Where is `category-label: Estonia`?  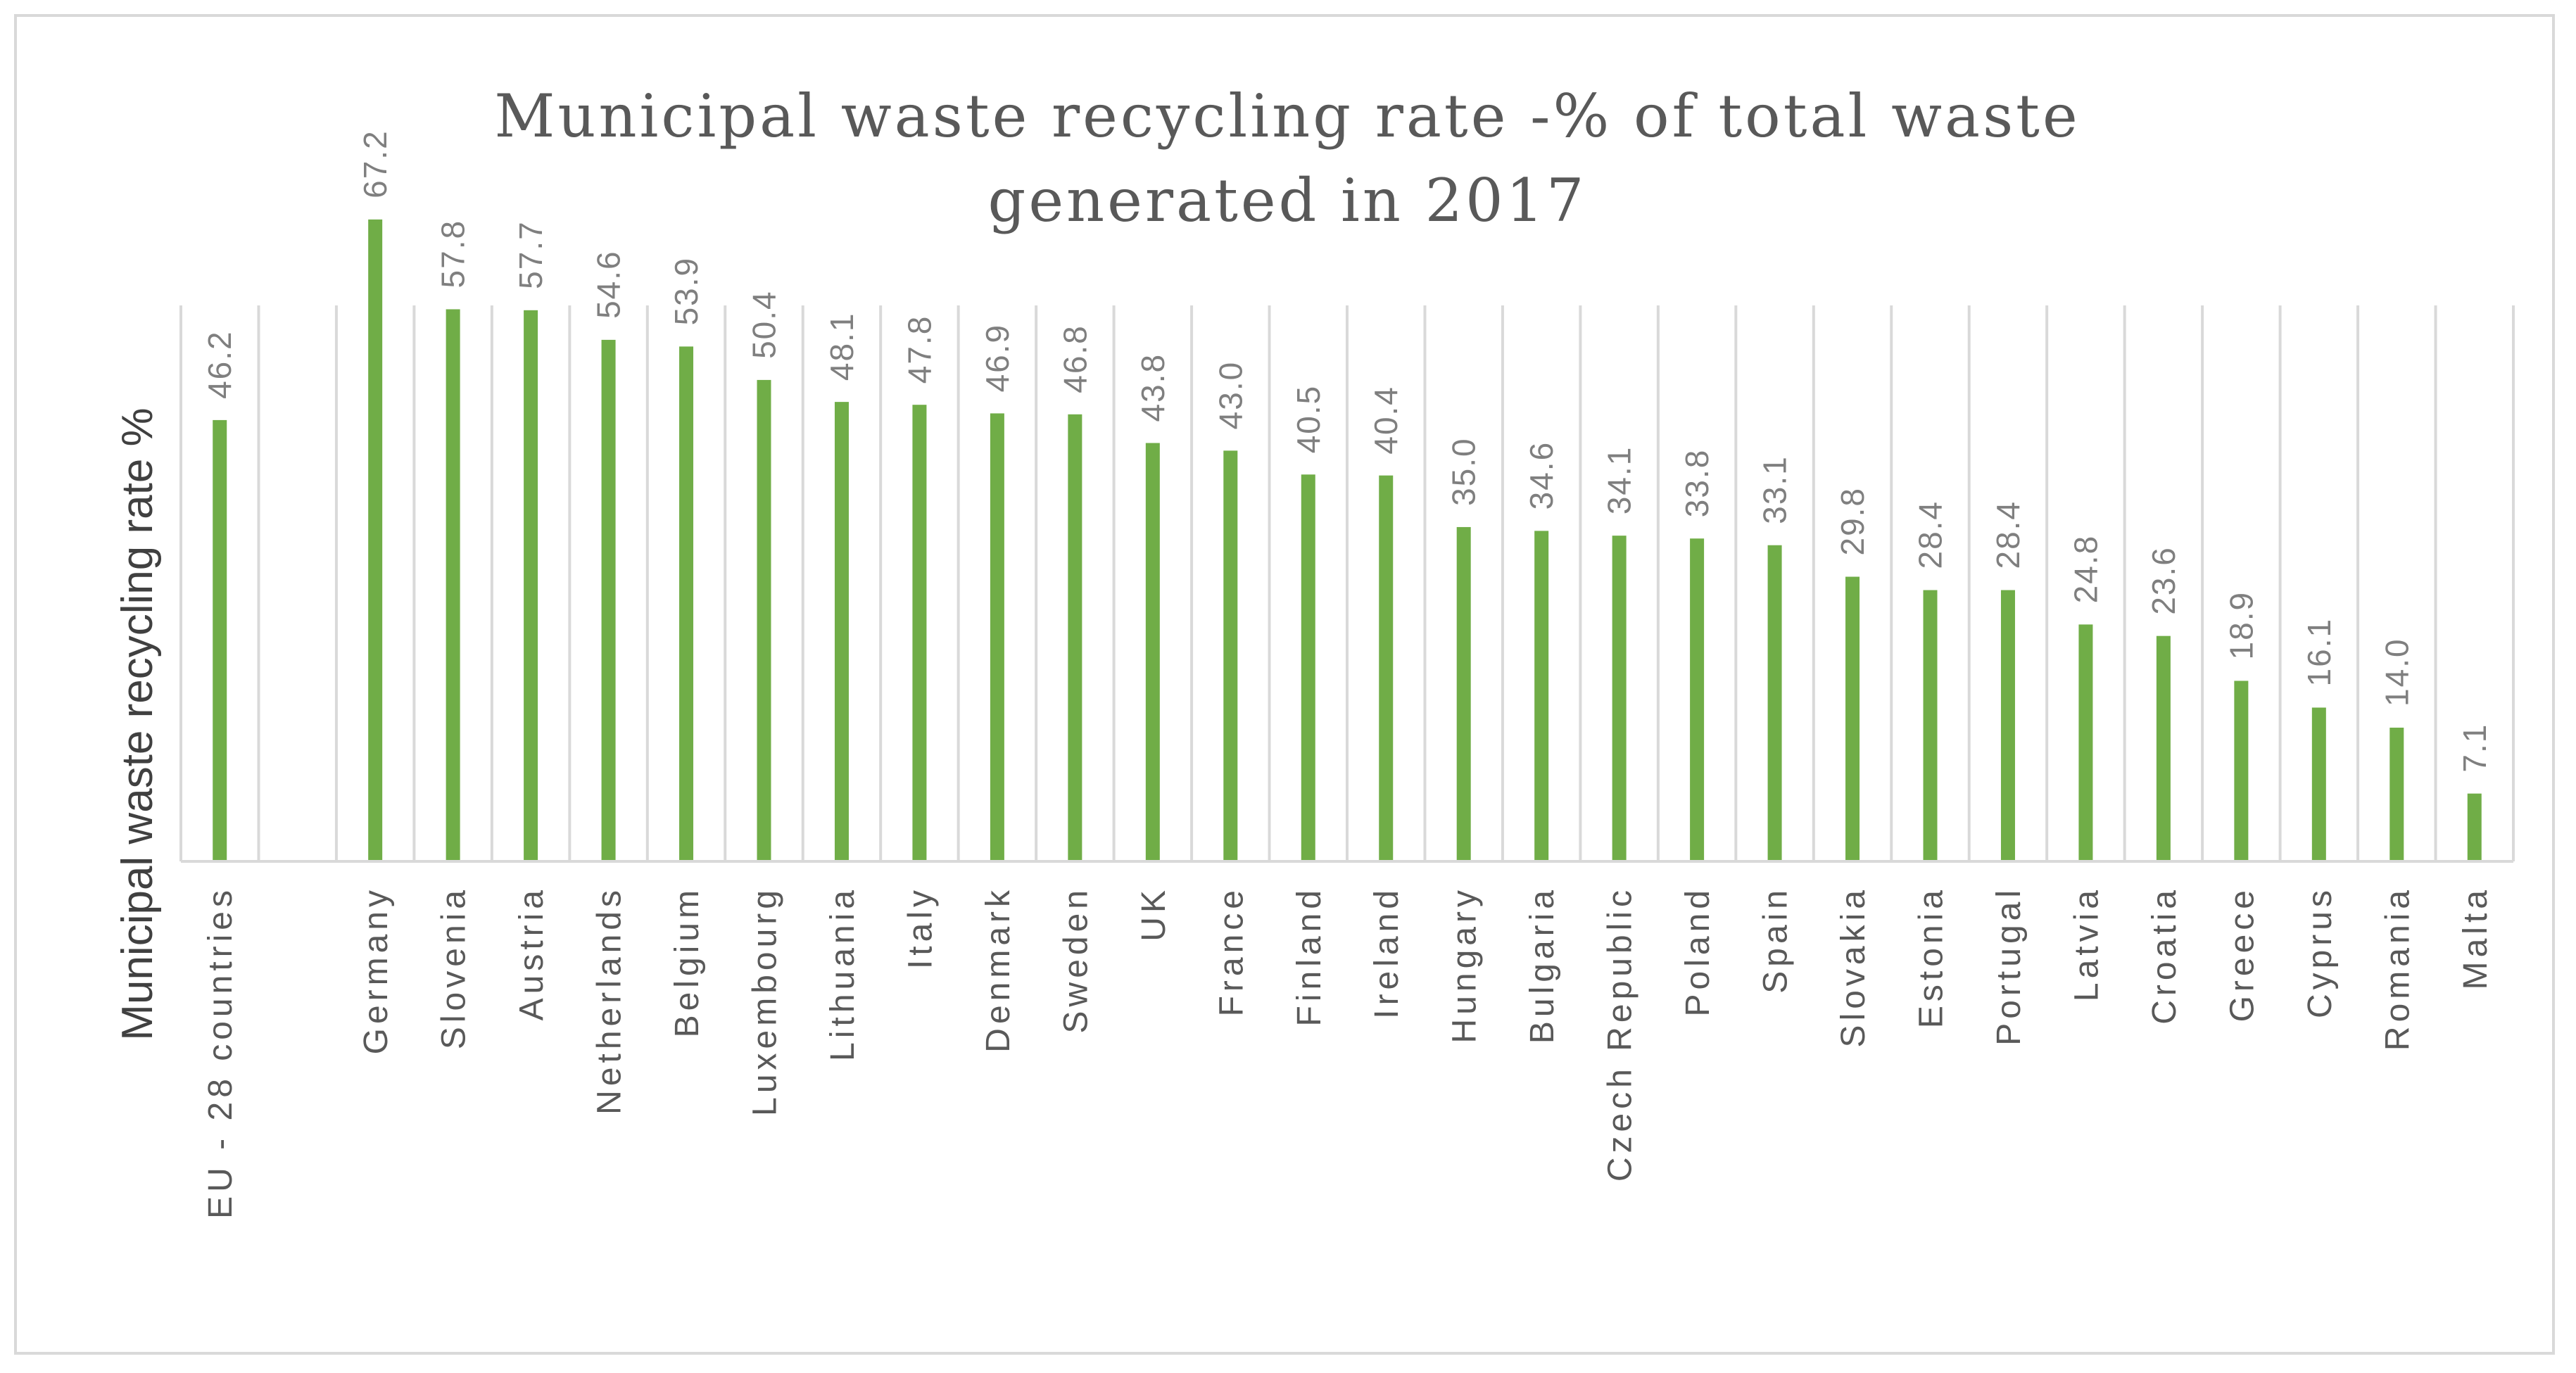
category-label: Estonia is located at coordinates (1931, 957).